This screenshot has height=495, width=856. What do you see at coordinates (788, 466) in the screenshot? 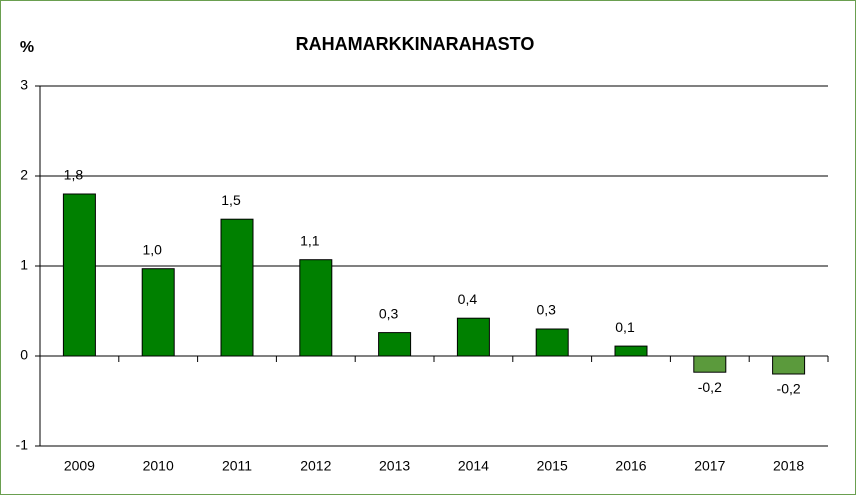
I see `x-tick-label: 2018` at bounding box center [788, 466].